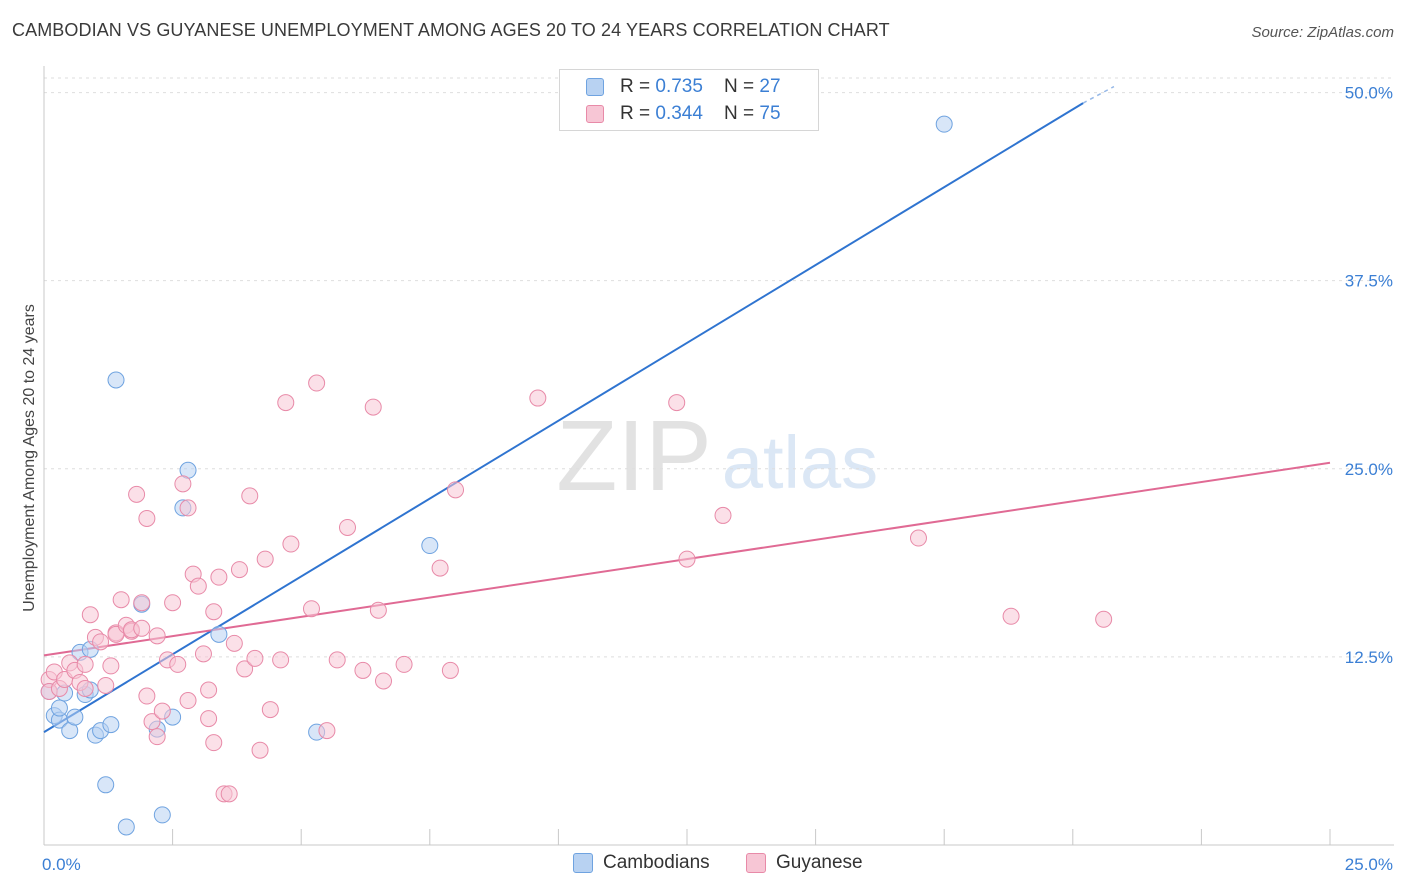 Image resolution: width=1406 pixels, height=892 pixels. I want to click on legend-r-value: 0.344, so click(679, 113).